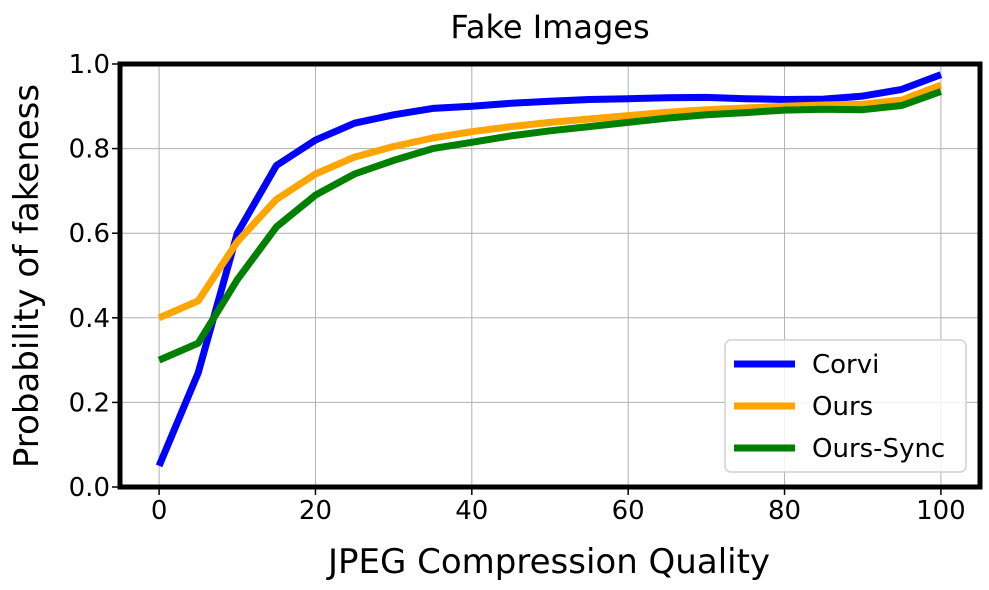 The width and height of the screenshot is (989, 590). Describe the element at coordinates (93, 276) in the screenshot. I see `y-axis-ticks: 0.0 0.2 0.4 0.6 0.8 1.0` at that location.